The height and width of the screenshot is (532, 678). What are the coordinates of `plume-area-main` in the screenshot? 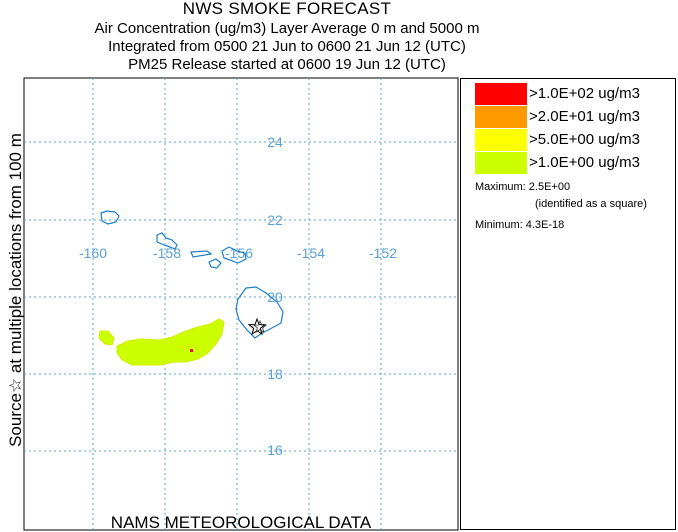 It's located at (170, 342).